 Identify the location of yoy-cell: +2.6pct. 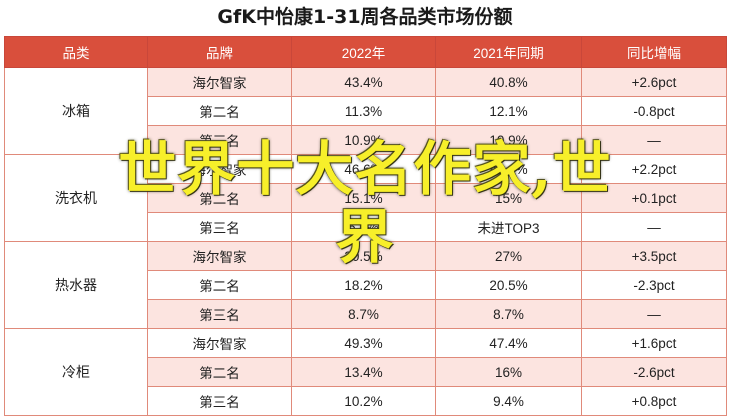
(654, 82).